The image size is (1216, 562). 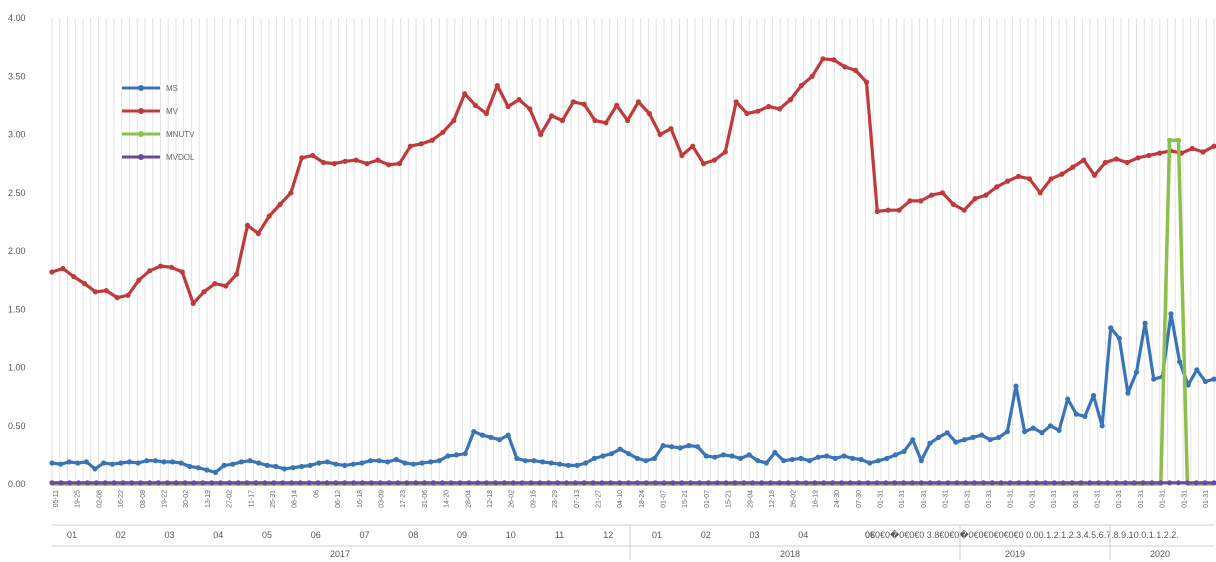 I want to click on x-tick-label: 23-29, so click(x=555, y=499).